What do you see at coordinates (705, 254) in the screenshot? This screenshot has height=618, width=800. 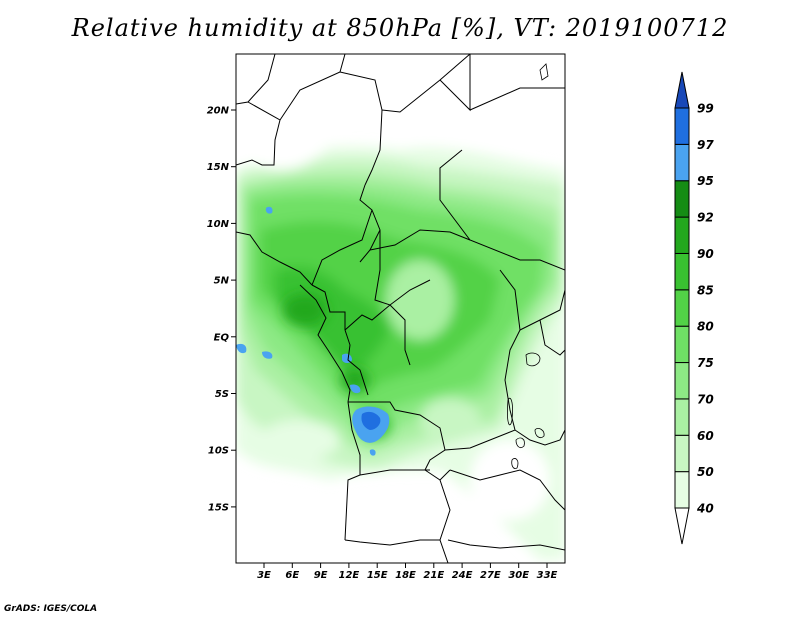 I see `colorbar-label: 90` at bounding box center [705, 254].